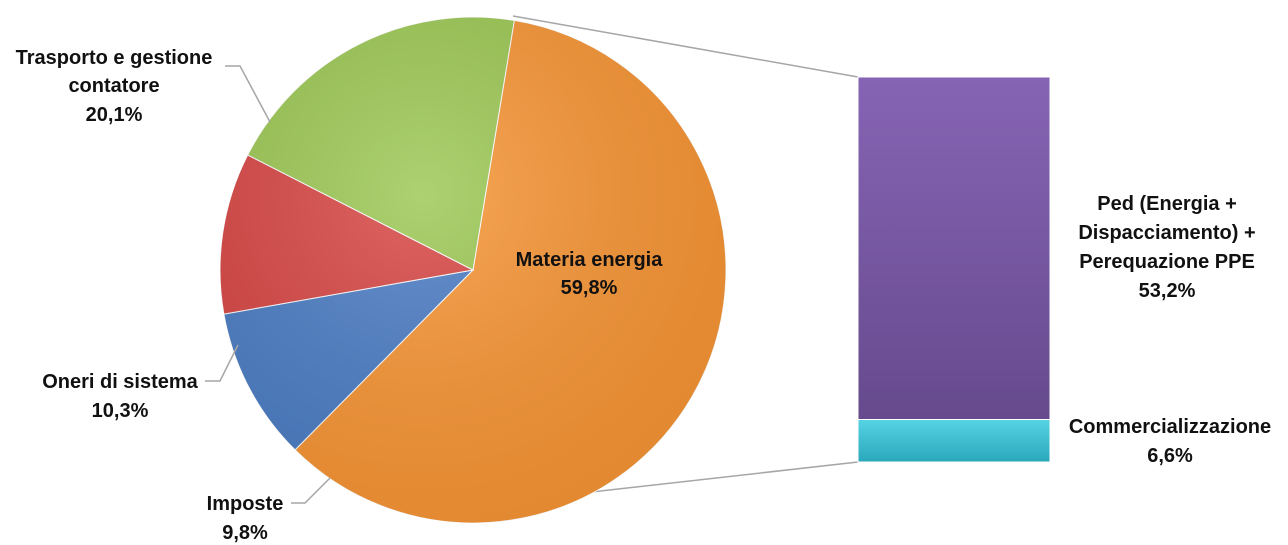  What do you see at coordinates (1170, 427) in the screenshot?
I see `bar-label-comm-name: Commercializzazione` at bounding box center [1170, 427].